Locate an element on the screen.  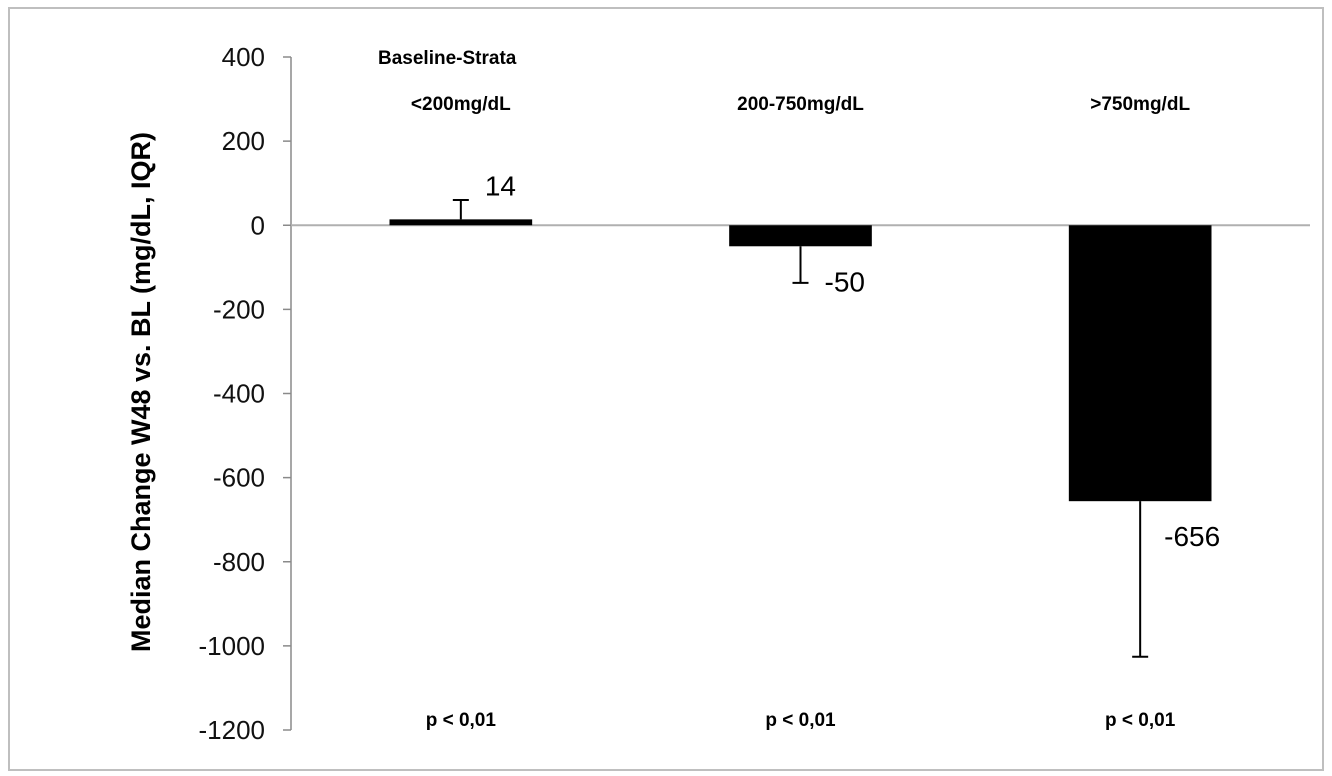
data-value-label: 14 is located at coordinates (500, 185).